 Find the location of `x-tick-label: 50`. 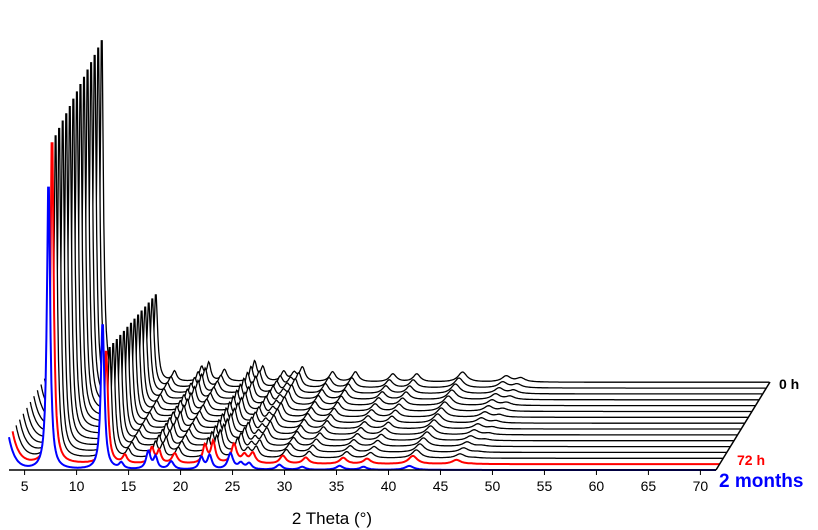

x-tick-label: 50 is located at coordinates (493, 486).